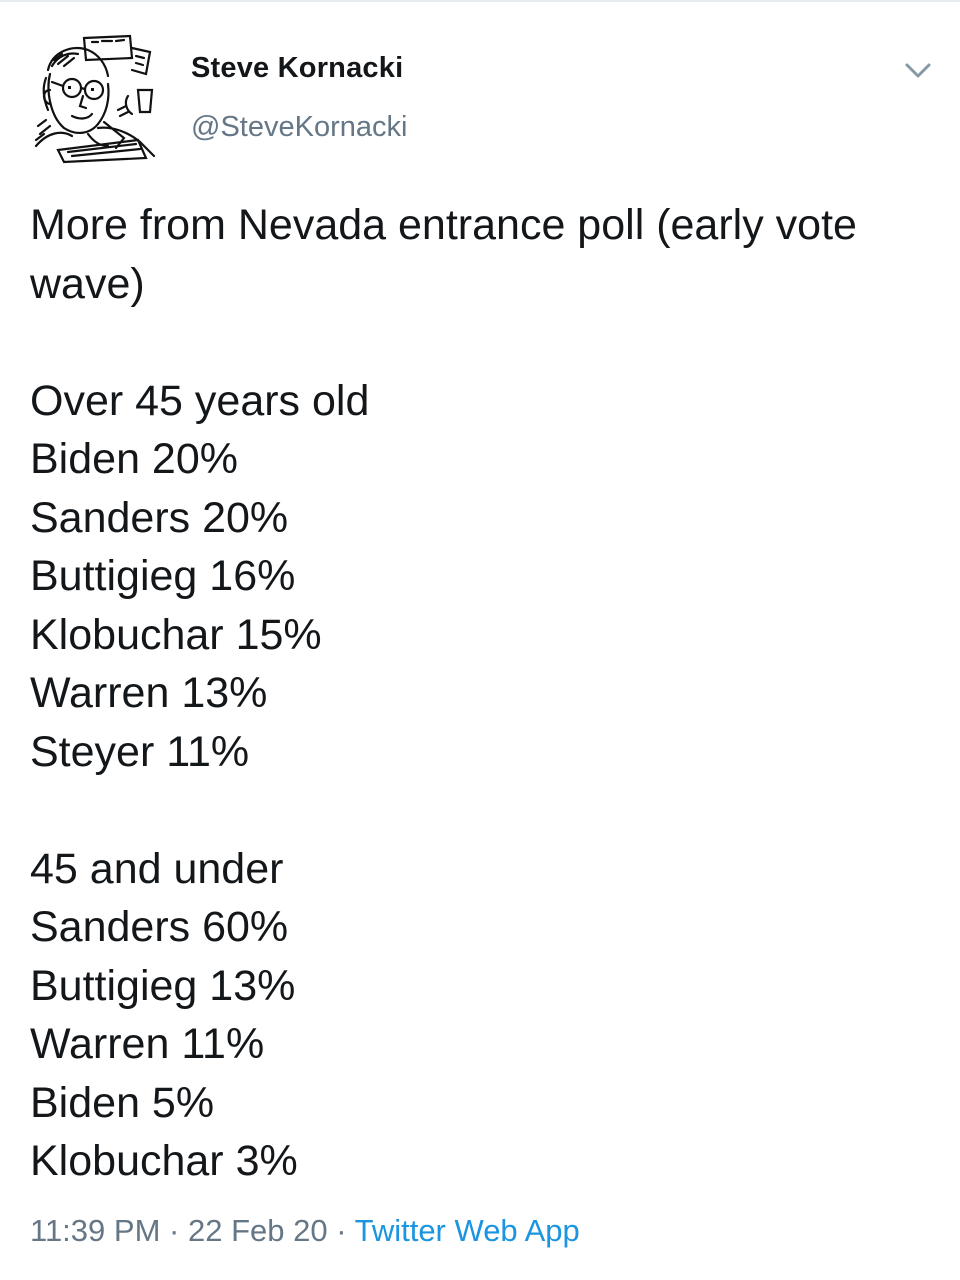 This screenshot has width=960, height=1280. I want to click on poll-result: Warren 13%, so click(149, 693).